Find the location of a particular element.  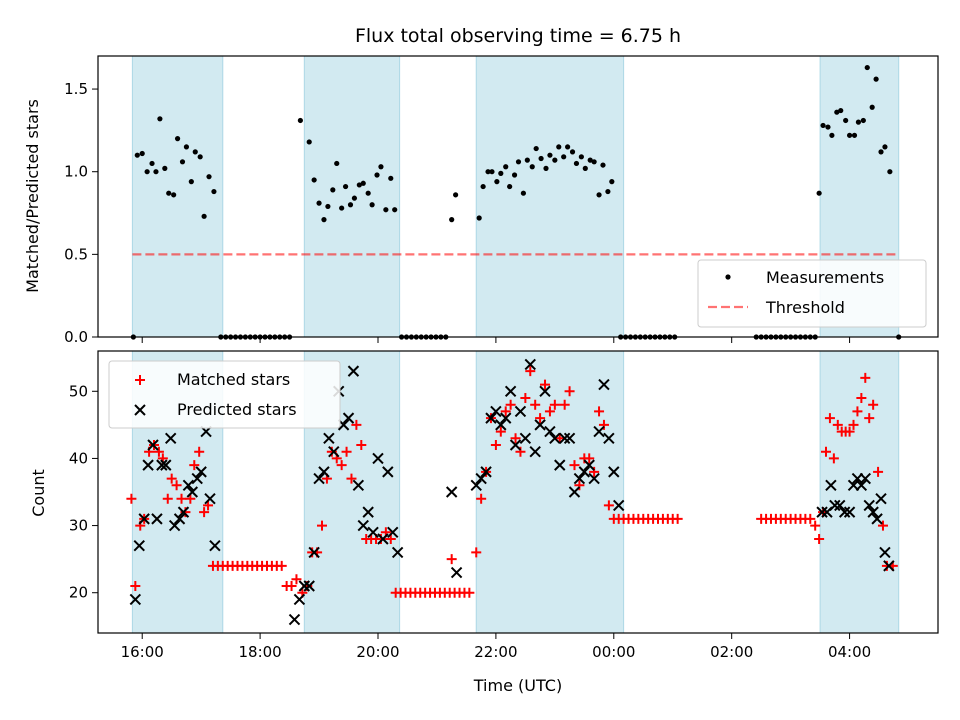

x-tick-label: 22:00 is located at coordinates (495, 652).